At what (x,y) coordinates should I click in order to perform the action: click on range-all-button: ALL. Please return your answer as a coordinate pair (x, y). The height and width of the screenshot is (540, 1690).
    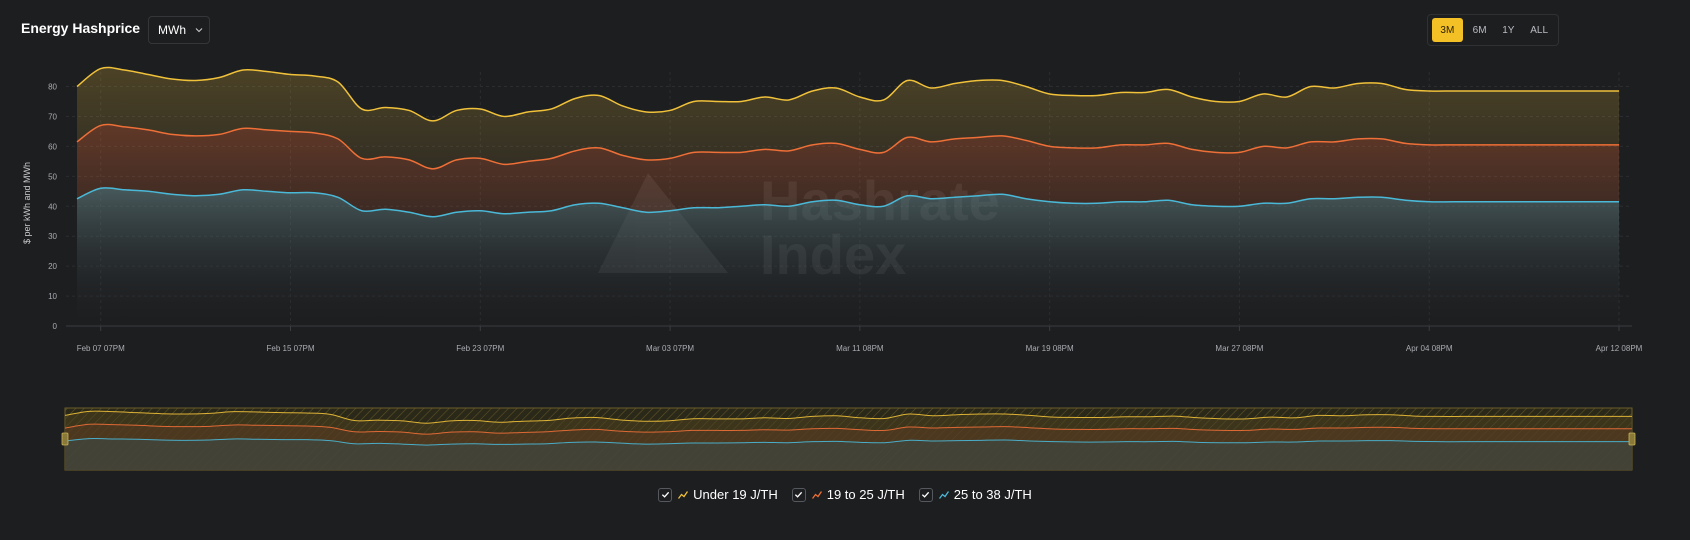
    Looking at the image, I should click on (1539, 30).